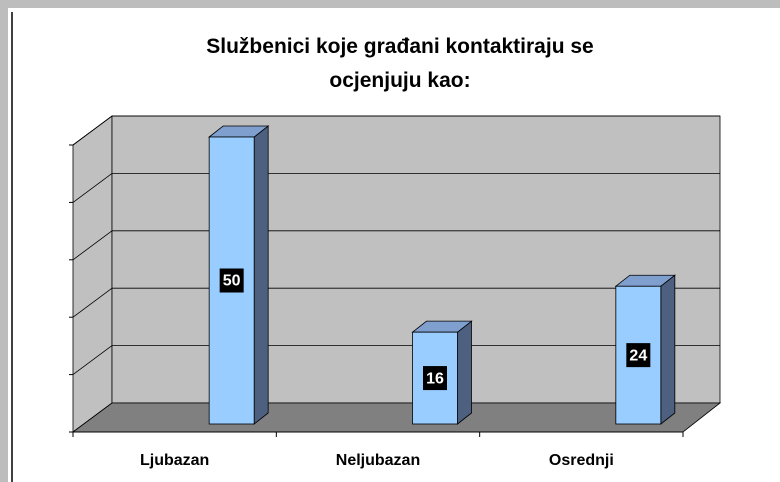 The height and width of the screenshot is (482, 780). I want to click on x-tick-label: Osrednji, so click(581, 460).